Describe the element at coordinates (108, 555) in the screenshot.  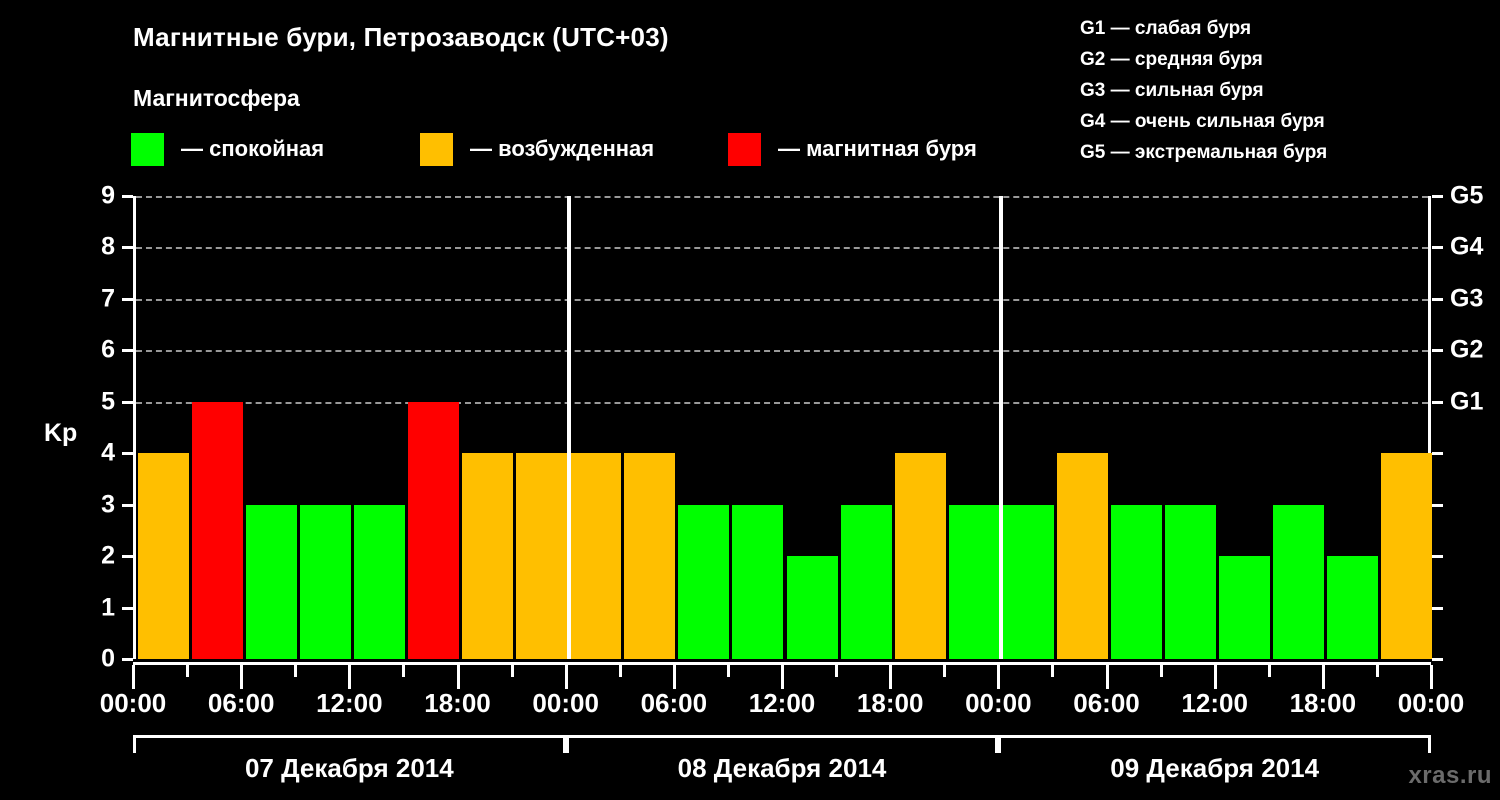
I see `y-axis-tick-label-2: 2` at that location.